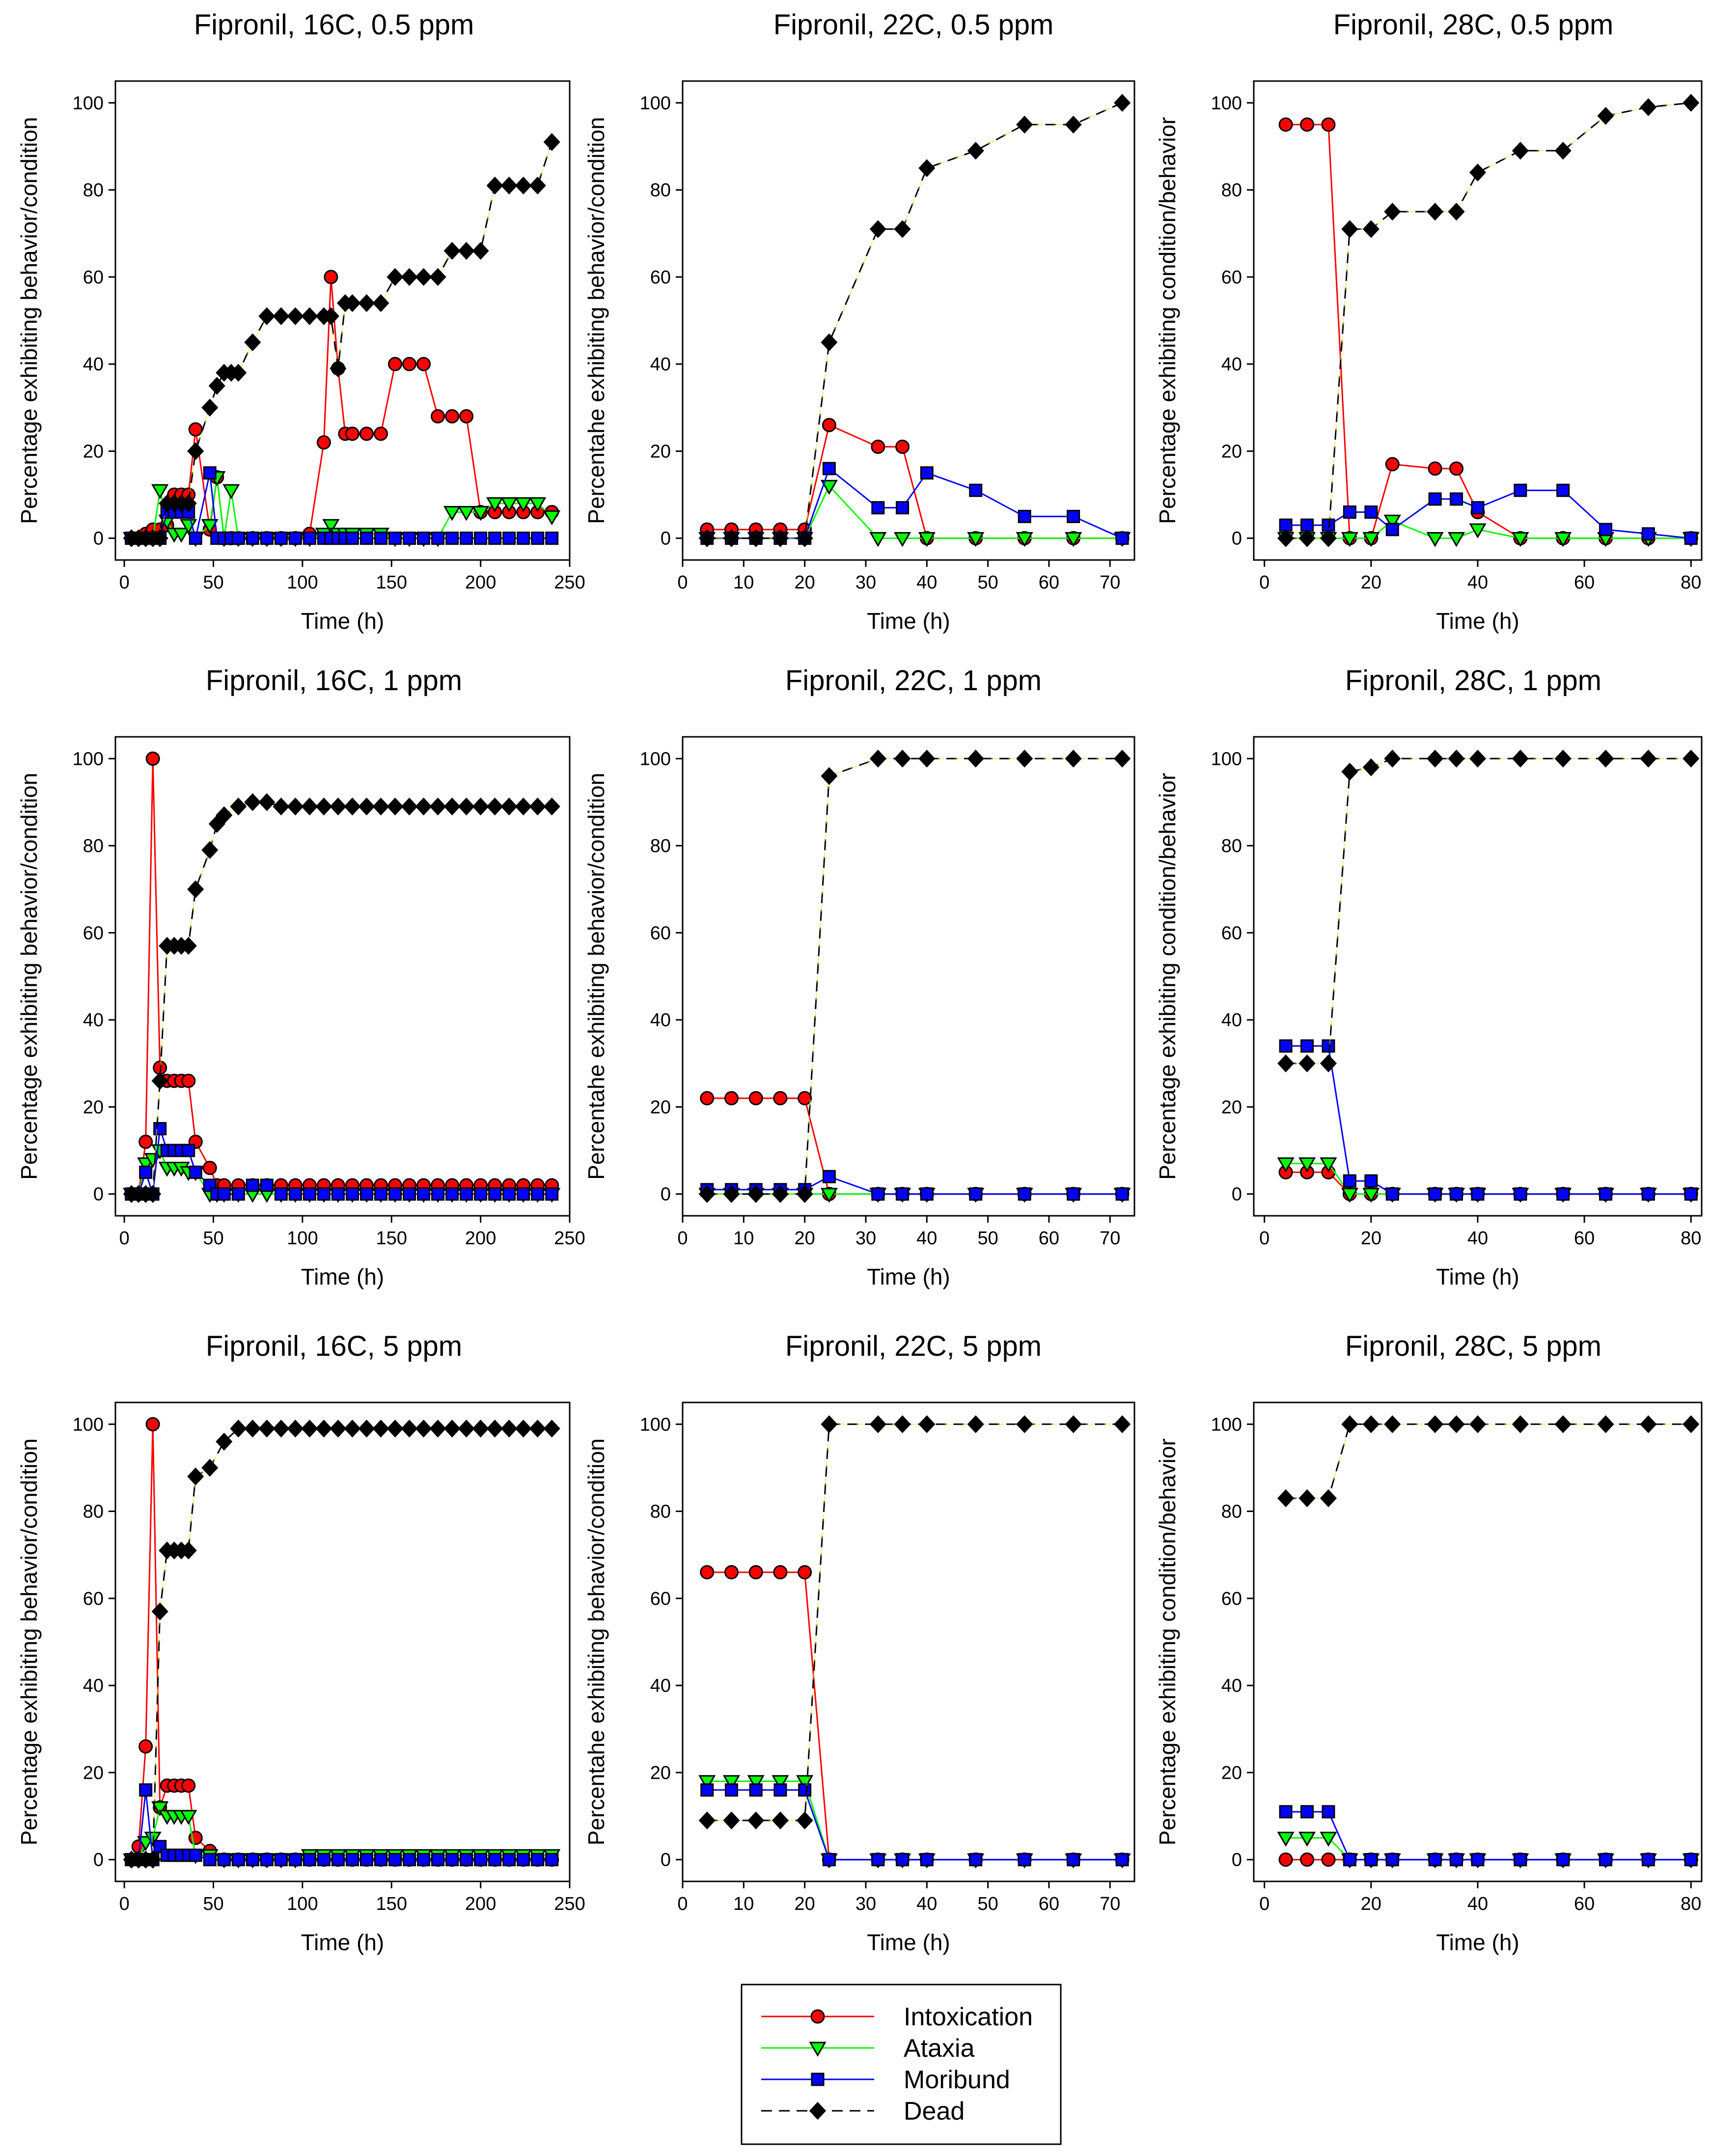  Describe the element at coordinates (818, 2079) in the screenshot. I see `legend-marker-mori` at that location.